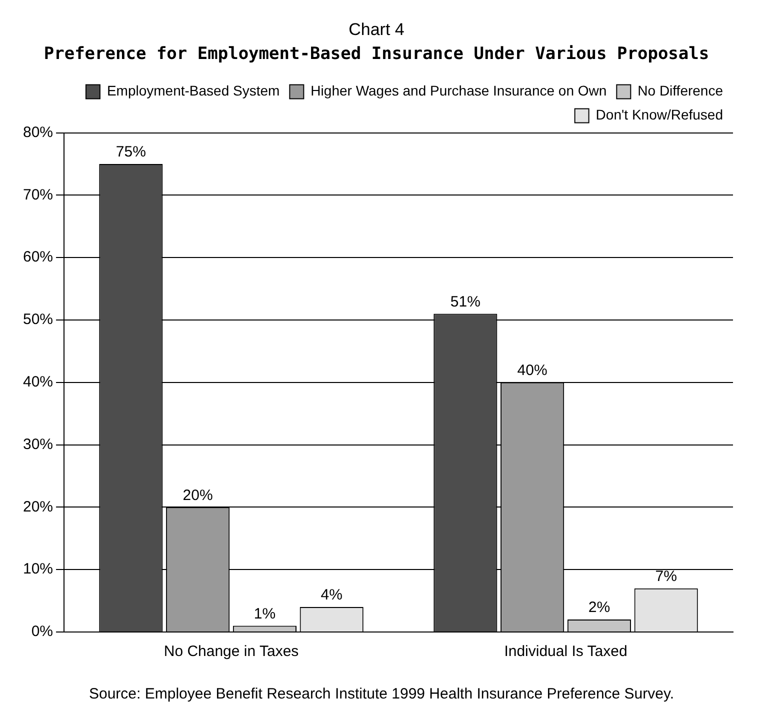  Describe the element at coordinates (38, 319) in the screenshot. I see `y-tick-label: 50%` at that location.